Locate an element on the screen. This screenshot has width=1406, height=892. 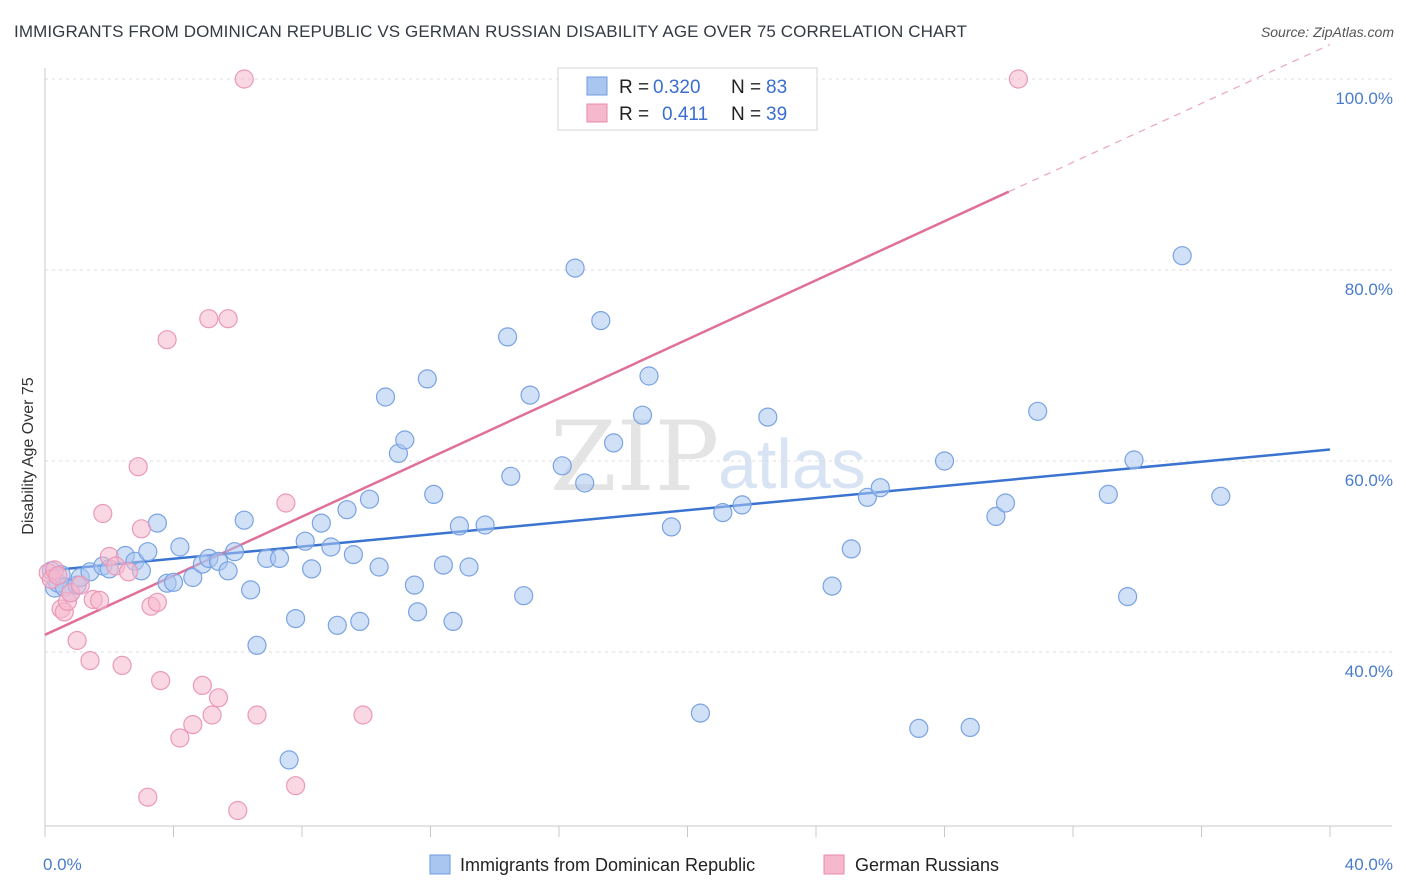
legend-box: R = 0.320 N = 83 R = 0.411 N = 39 is located at coordinates (687, 99).